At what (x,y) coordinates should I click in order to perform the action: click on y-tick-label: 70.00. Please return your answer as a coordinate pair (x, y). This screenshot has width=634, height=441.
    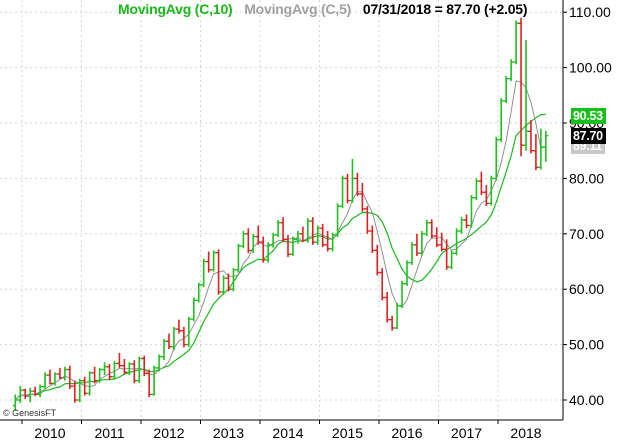
    Looking at the image, I should click on (586, 234).